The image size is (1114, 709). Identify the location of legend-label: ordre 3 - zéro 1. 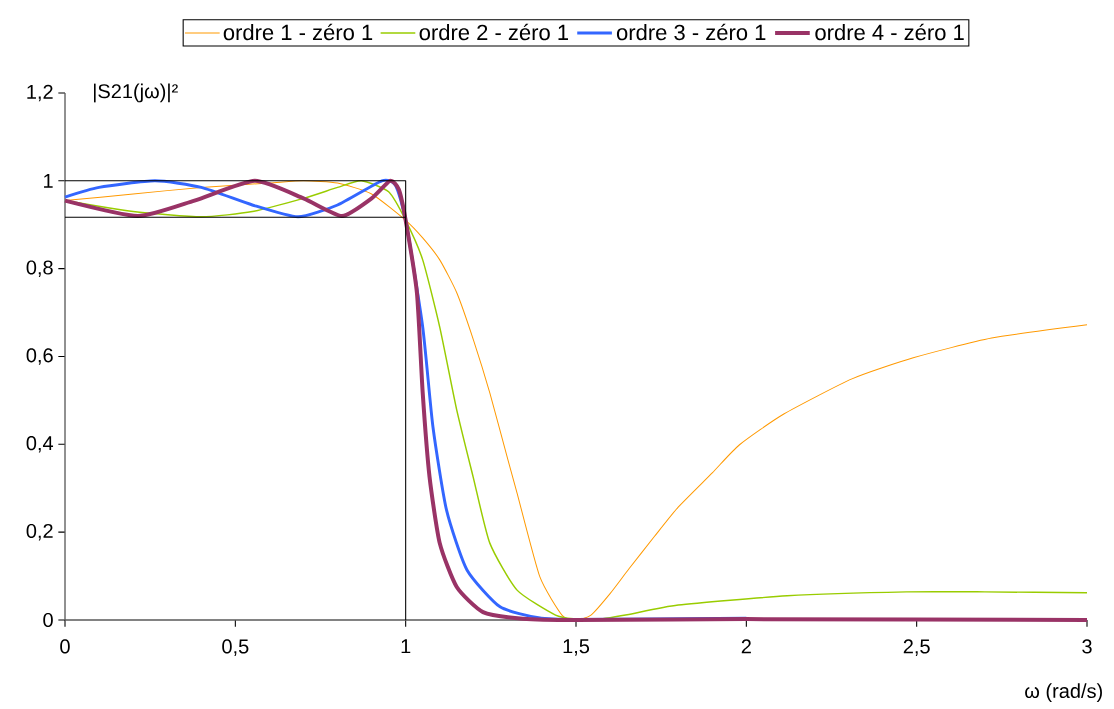
(691, 32).